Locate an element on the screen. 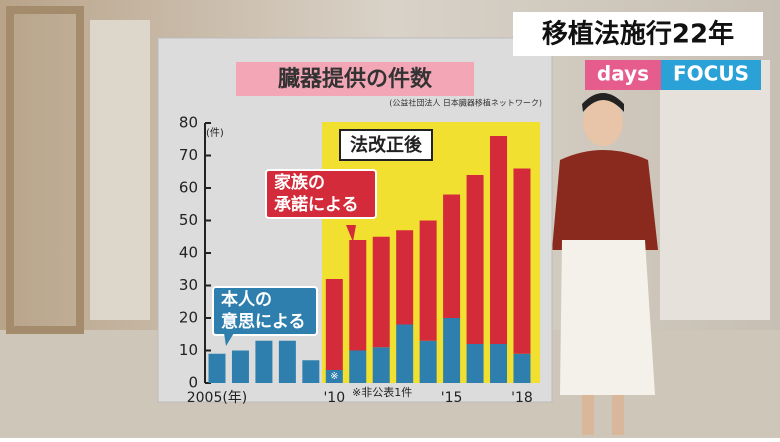 This screenshot has height=442, width=780. legend-label: 家族の承諾による is located at coordinates (316, 193).